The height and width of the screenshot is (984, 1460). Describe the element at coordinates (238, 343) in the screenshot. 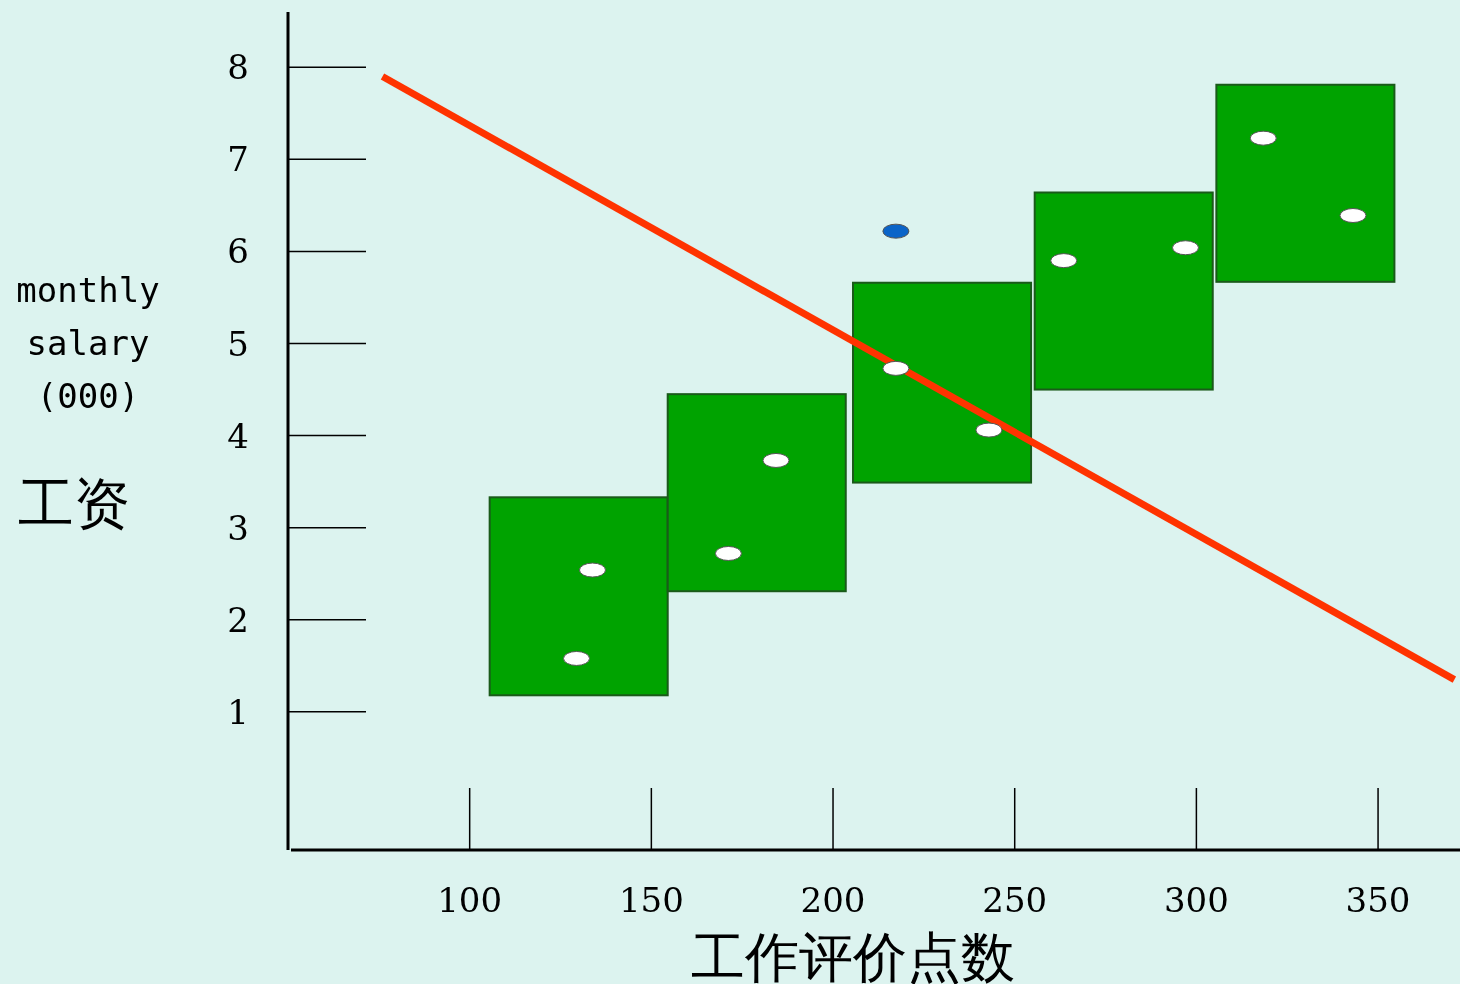

I see `y-tick-label: 5` at that location.